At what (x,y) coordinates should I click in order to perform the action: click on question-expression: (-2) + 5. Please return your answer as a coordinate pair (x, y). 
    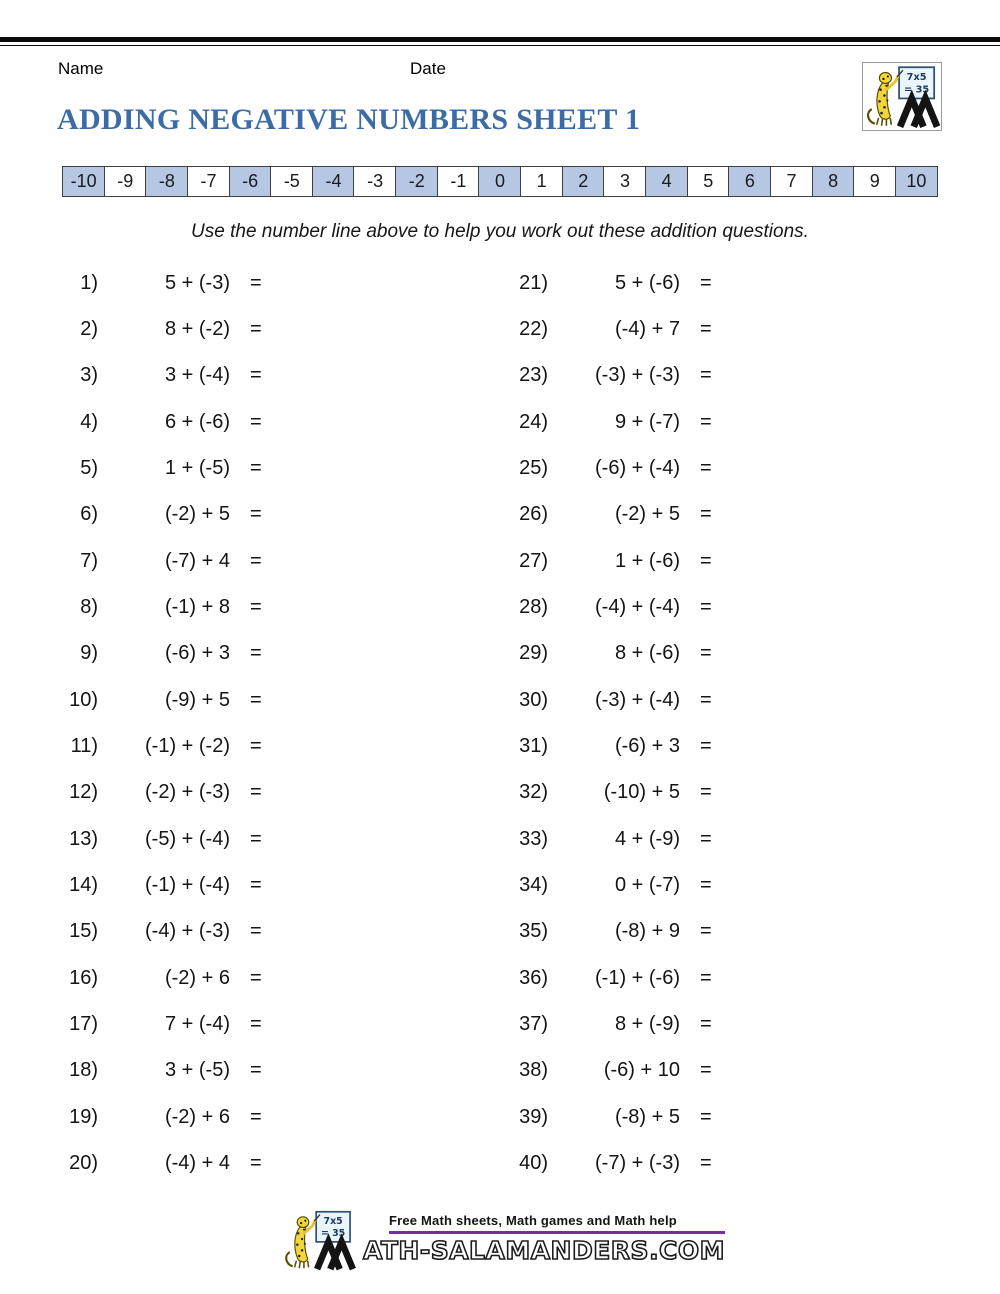
    Looking at the image, I should click on (197, 514).